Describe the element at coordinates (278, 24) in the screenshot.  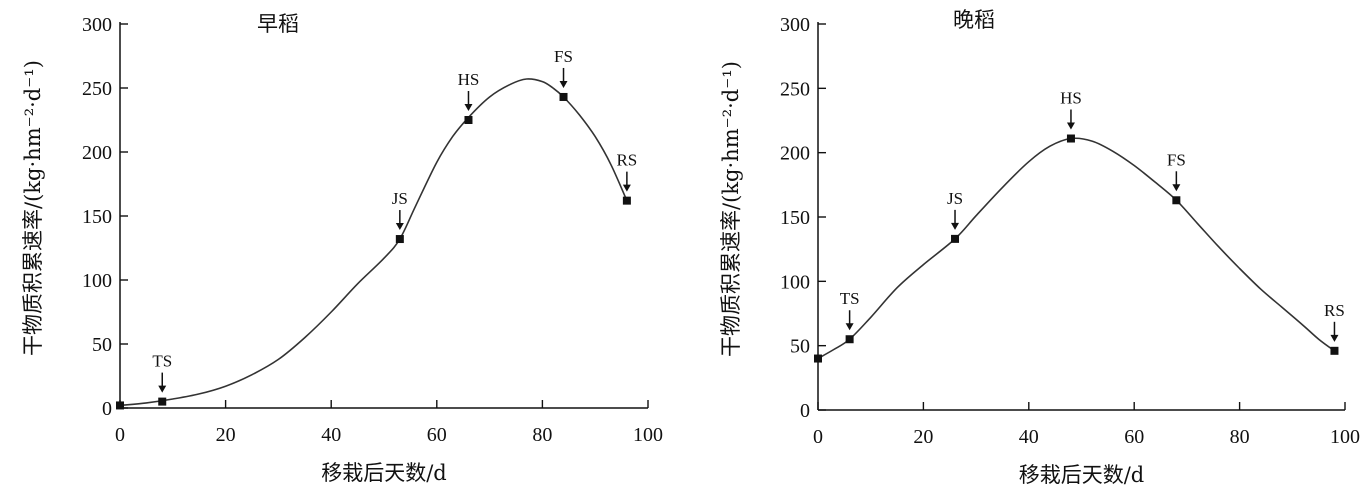
I see `panel-title: 早稻` at that location.